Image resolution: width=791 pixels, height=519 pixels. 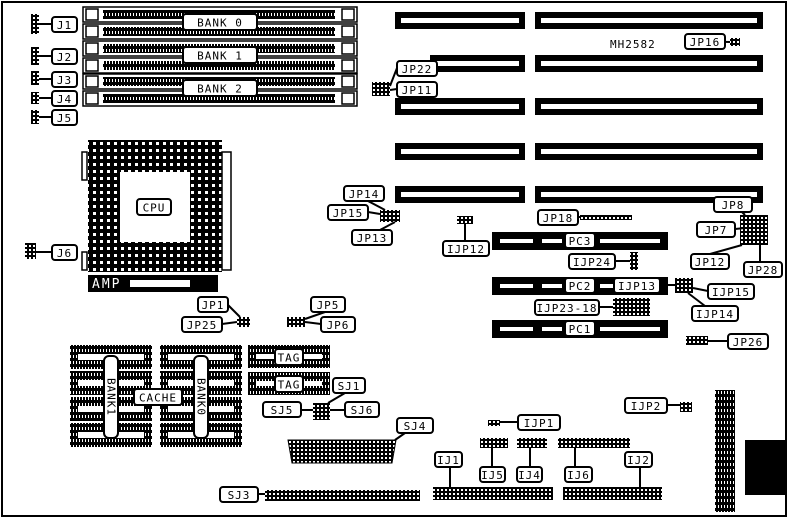 I want to click on label-text: JP18, so click(x=558, y=218).